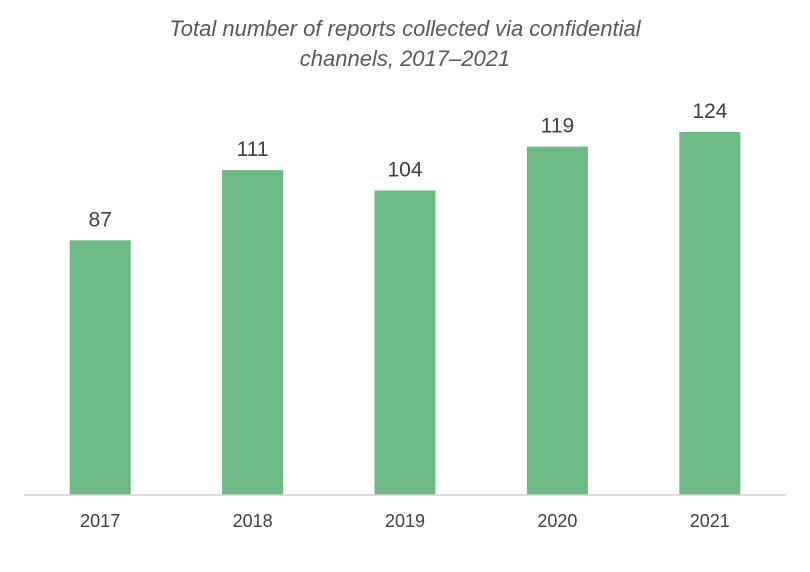 This screenshot has width=810, height=572. I want to click on data-label-2020: 119, so click(557, 126).